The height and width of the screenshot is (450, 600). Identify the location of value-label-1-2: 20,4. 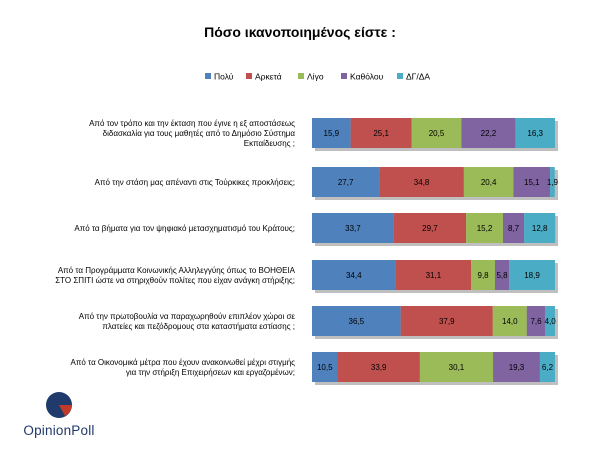
(489, 182).